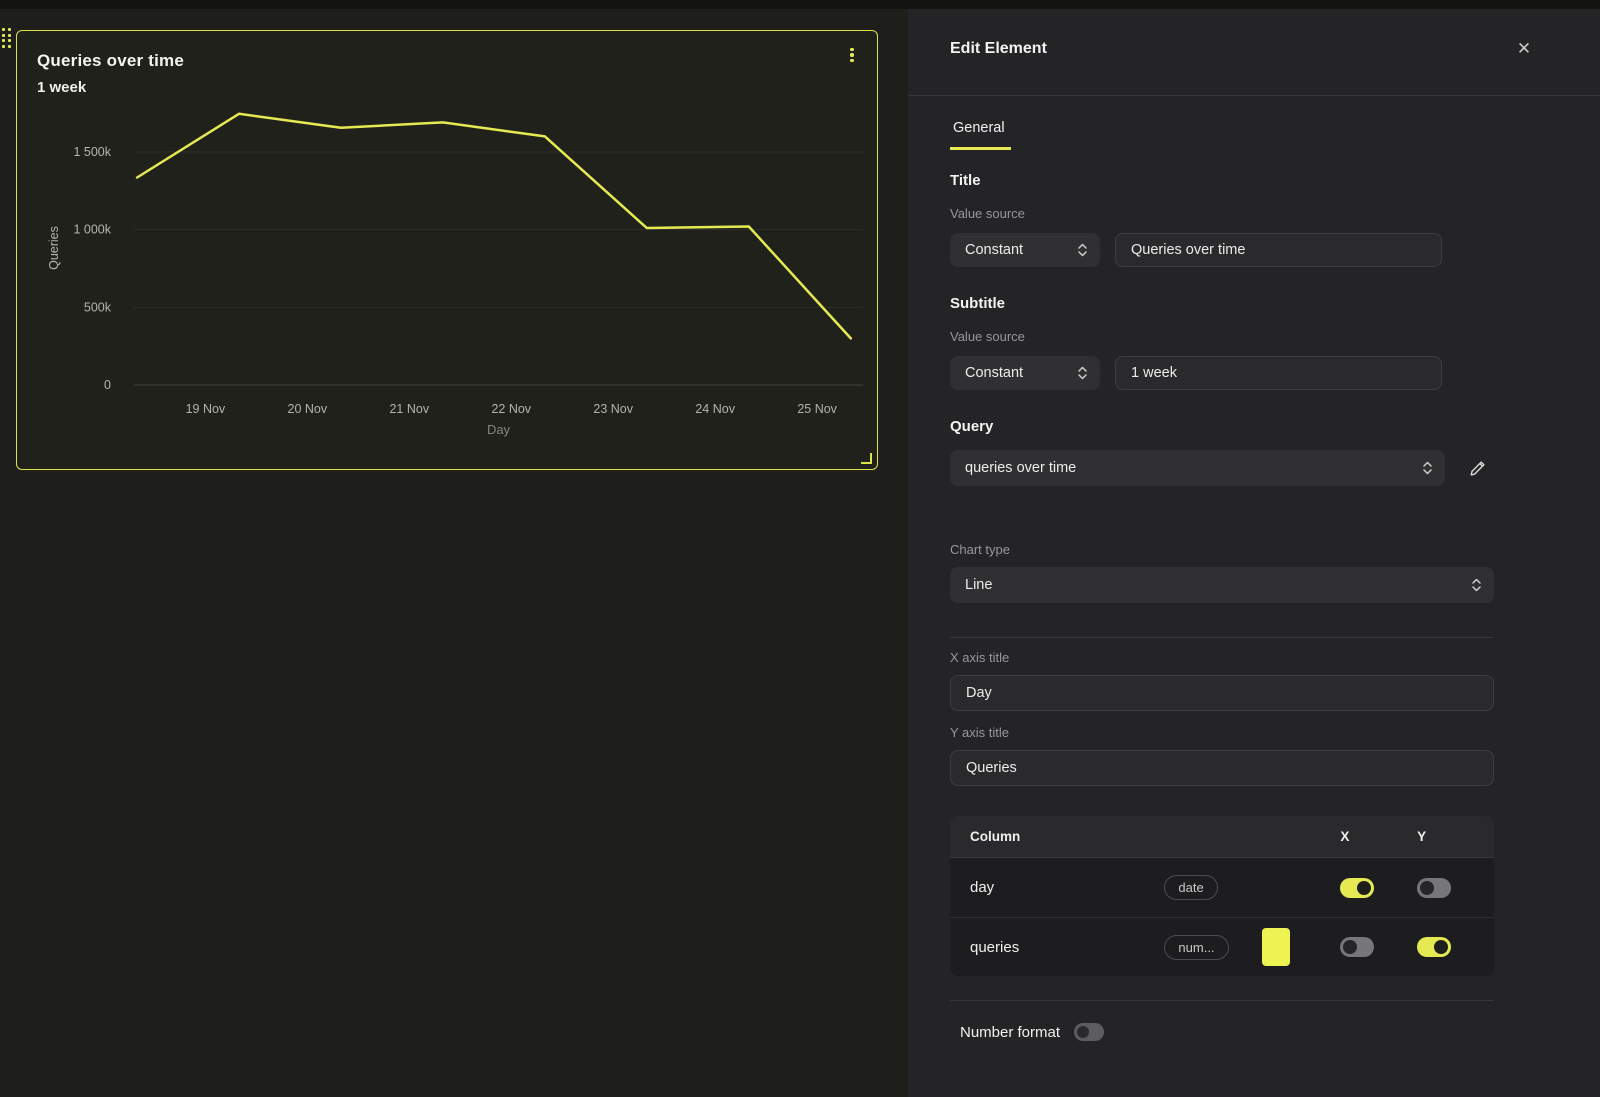  What do you see at coordinates (92, 152) in the screenshot?
I see `svg-text: 1 500k` at bounding box center [92, 152].